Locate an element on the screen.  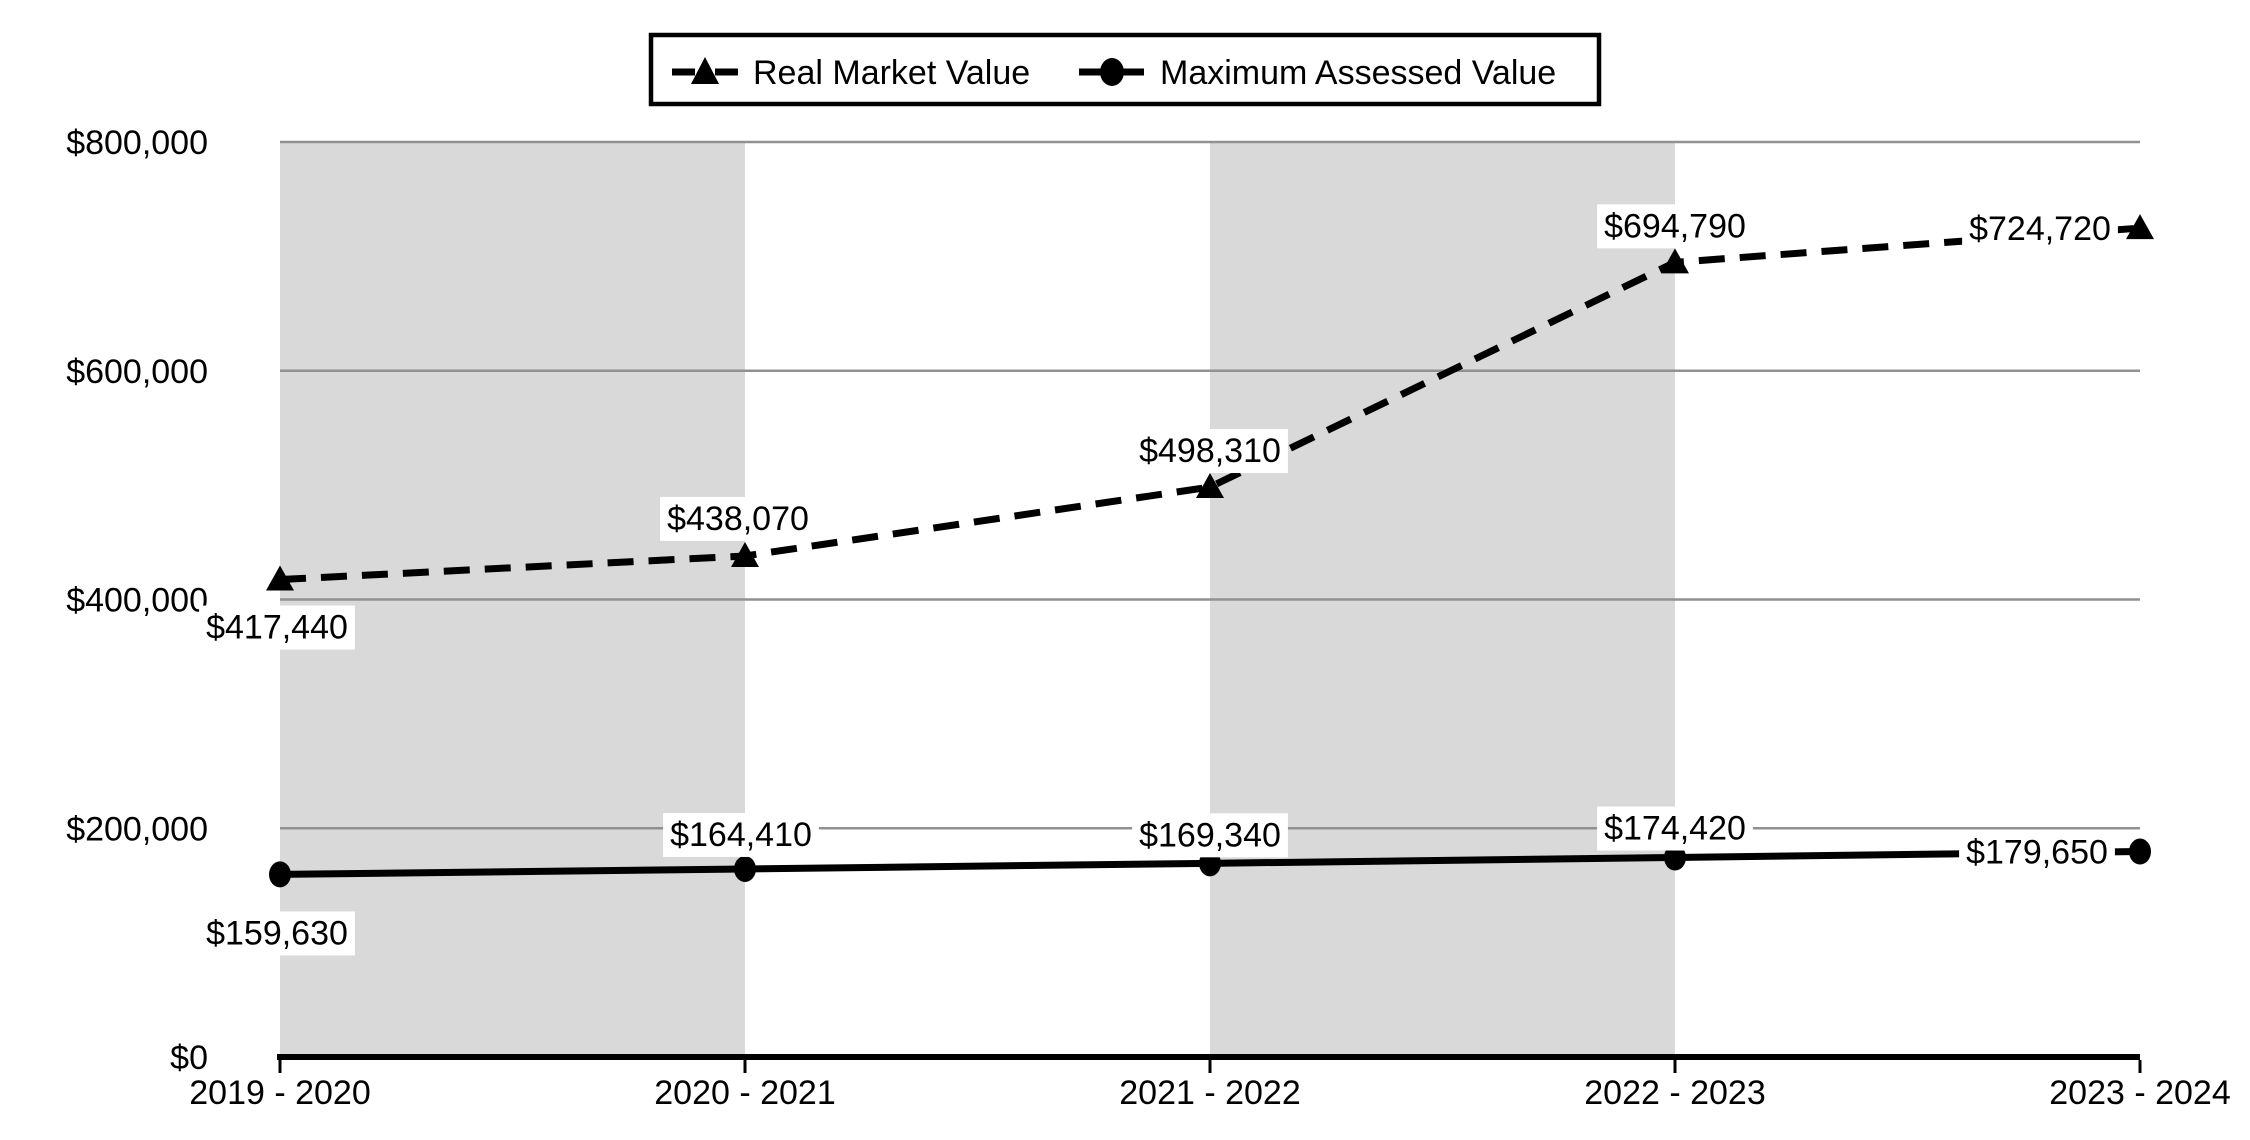
data-label-text: $159,630 is located at coordinates (277, 933).